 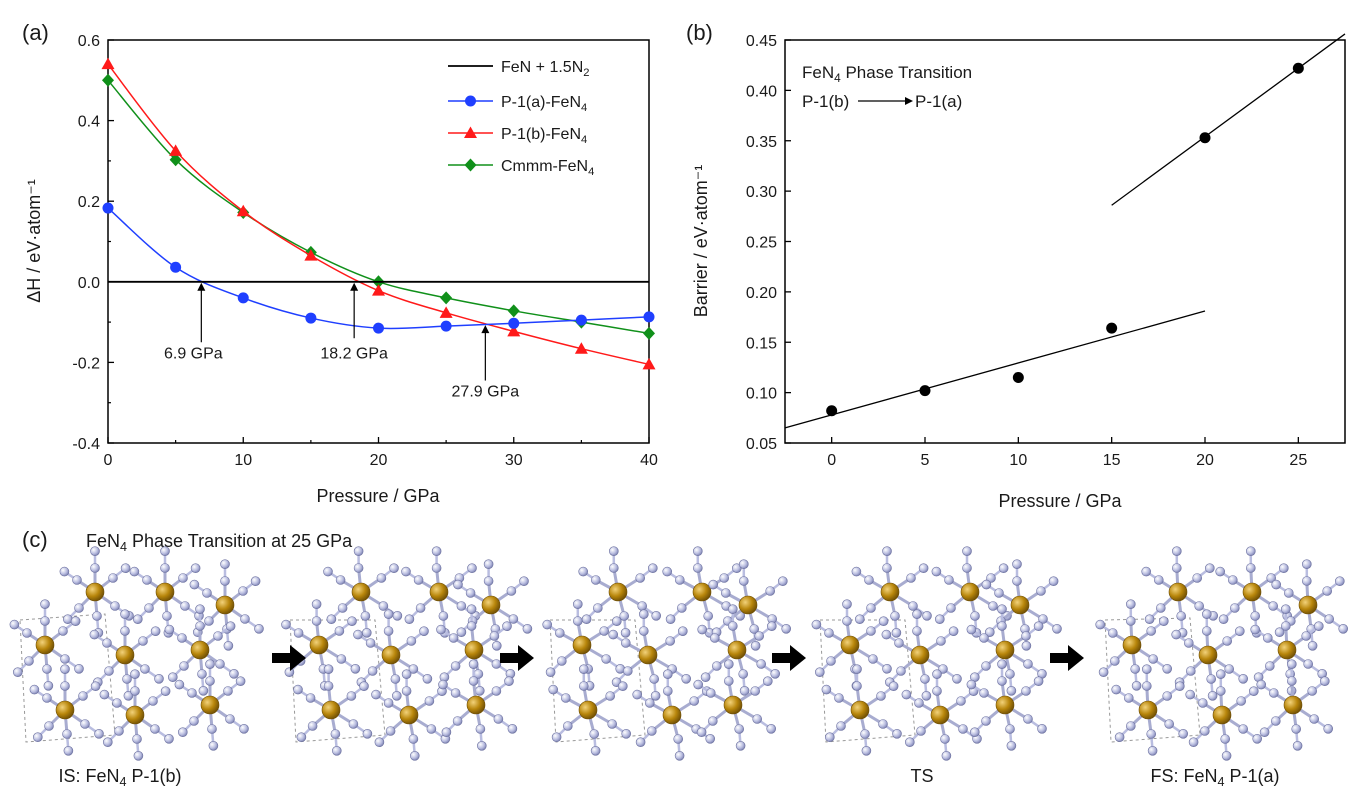 I want to click on panel-b-inset-from: P-1(b), so click(x=825, y=101).